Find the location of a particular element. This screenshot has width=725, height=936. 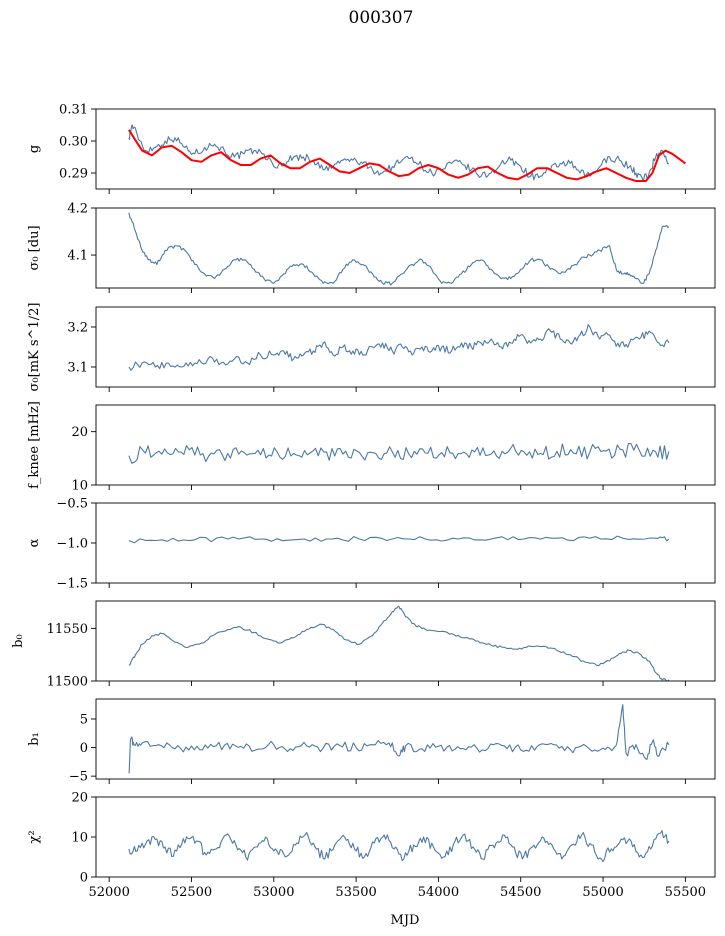

y-tick-label: 0.30 is located at coordinates (73, 142).